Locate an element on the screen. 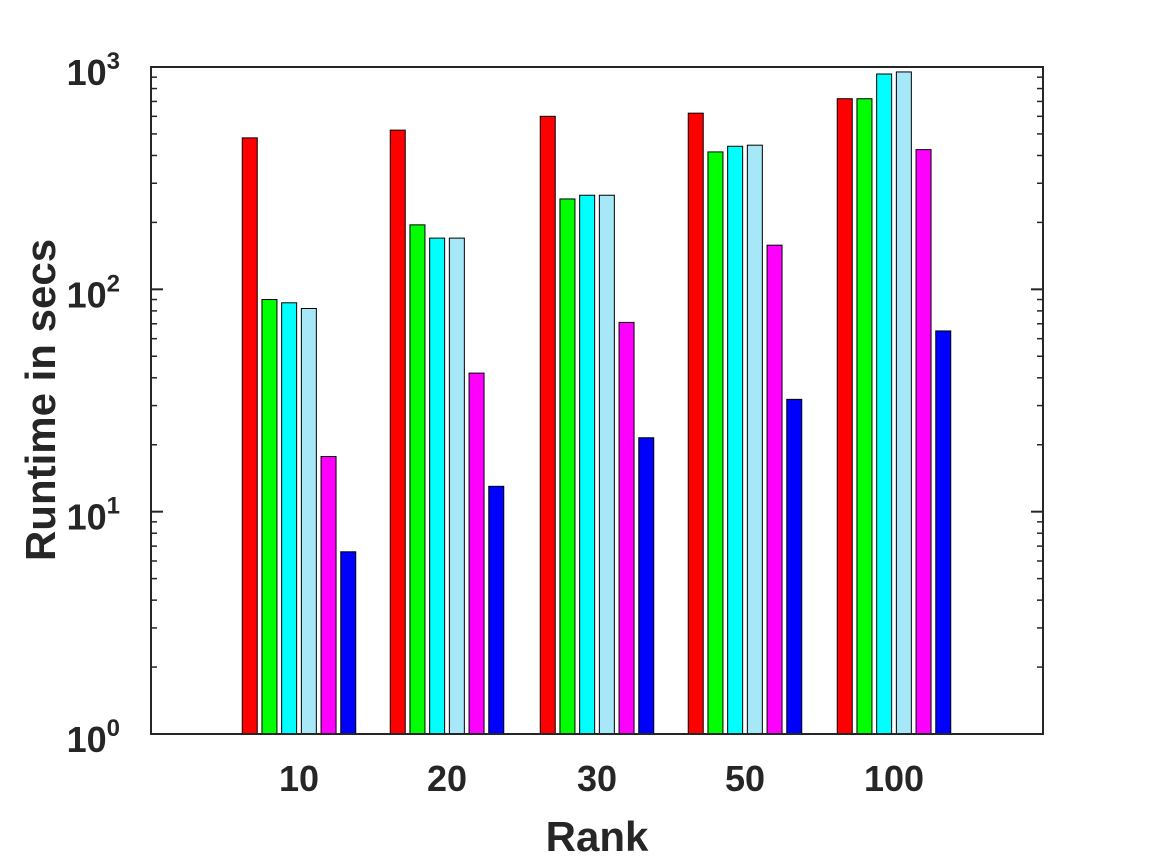 The width and height of the screenshot is (1152, 864). x-tick-label: 50 is located at coordinates (745, 778).